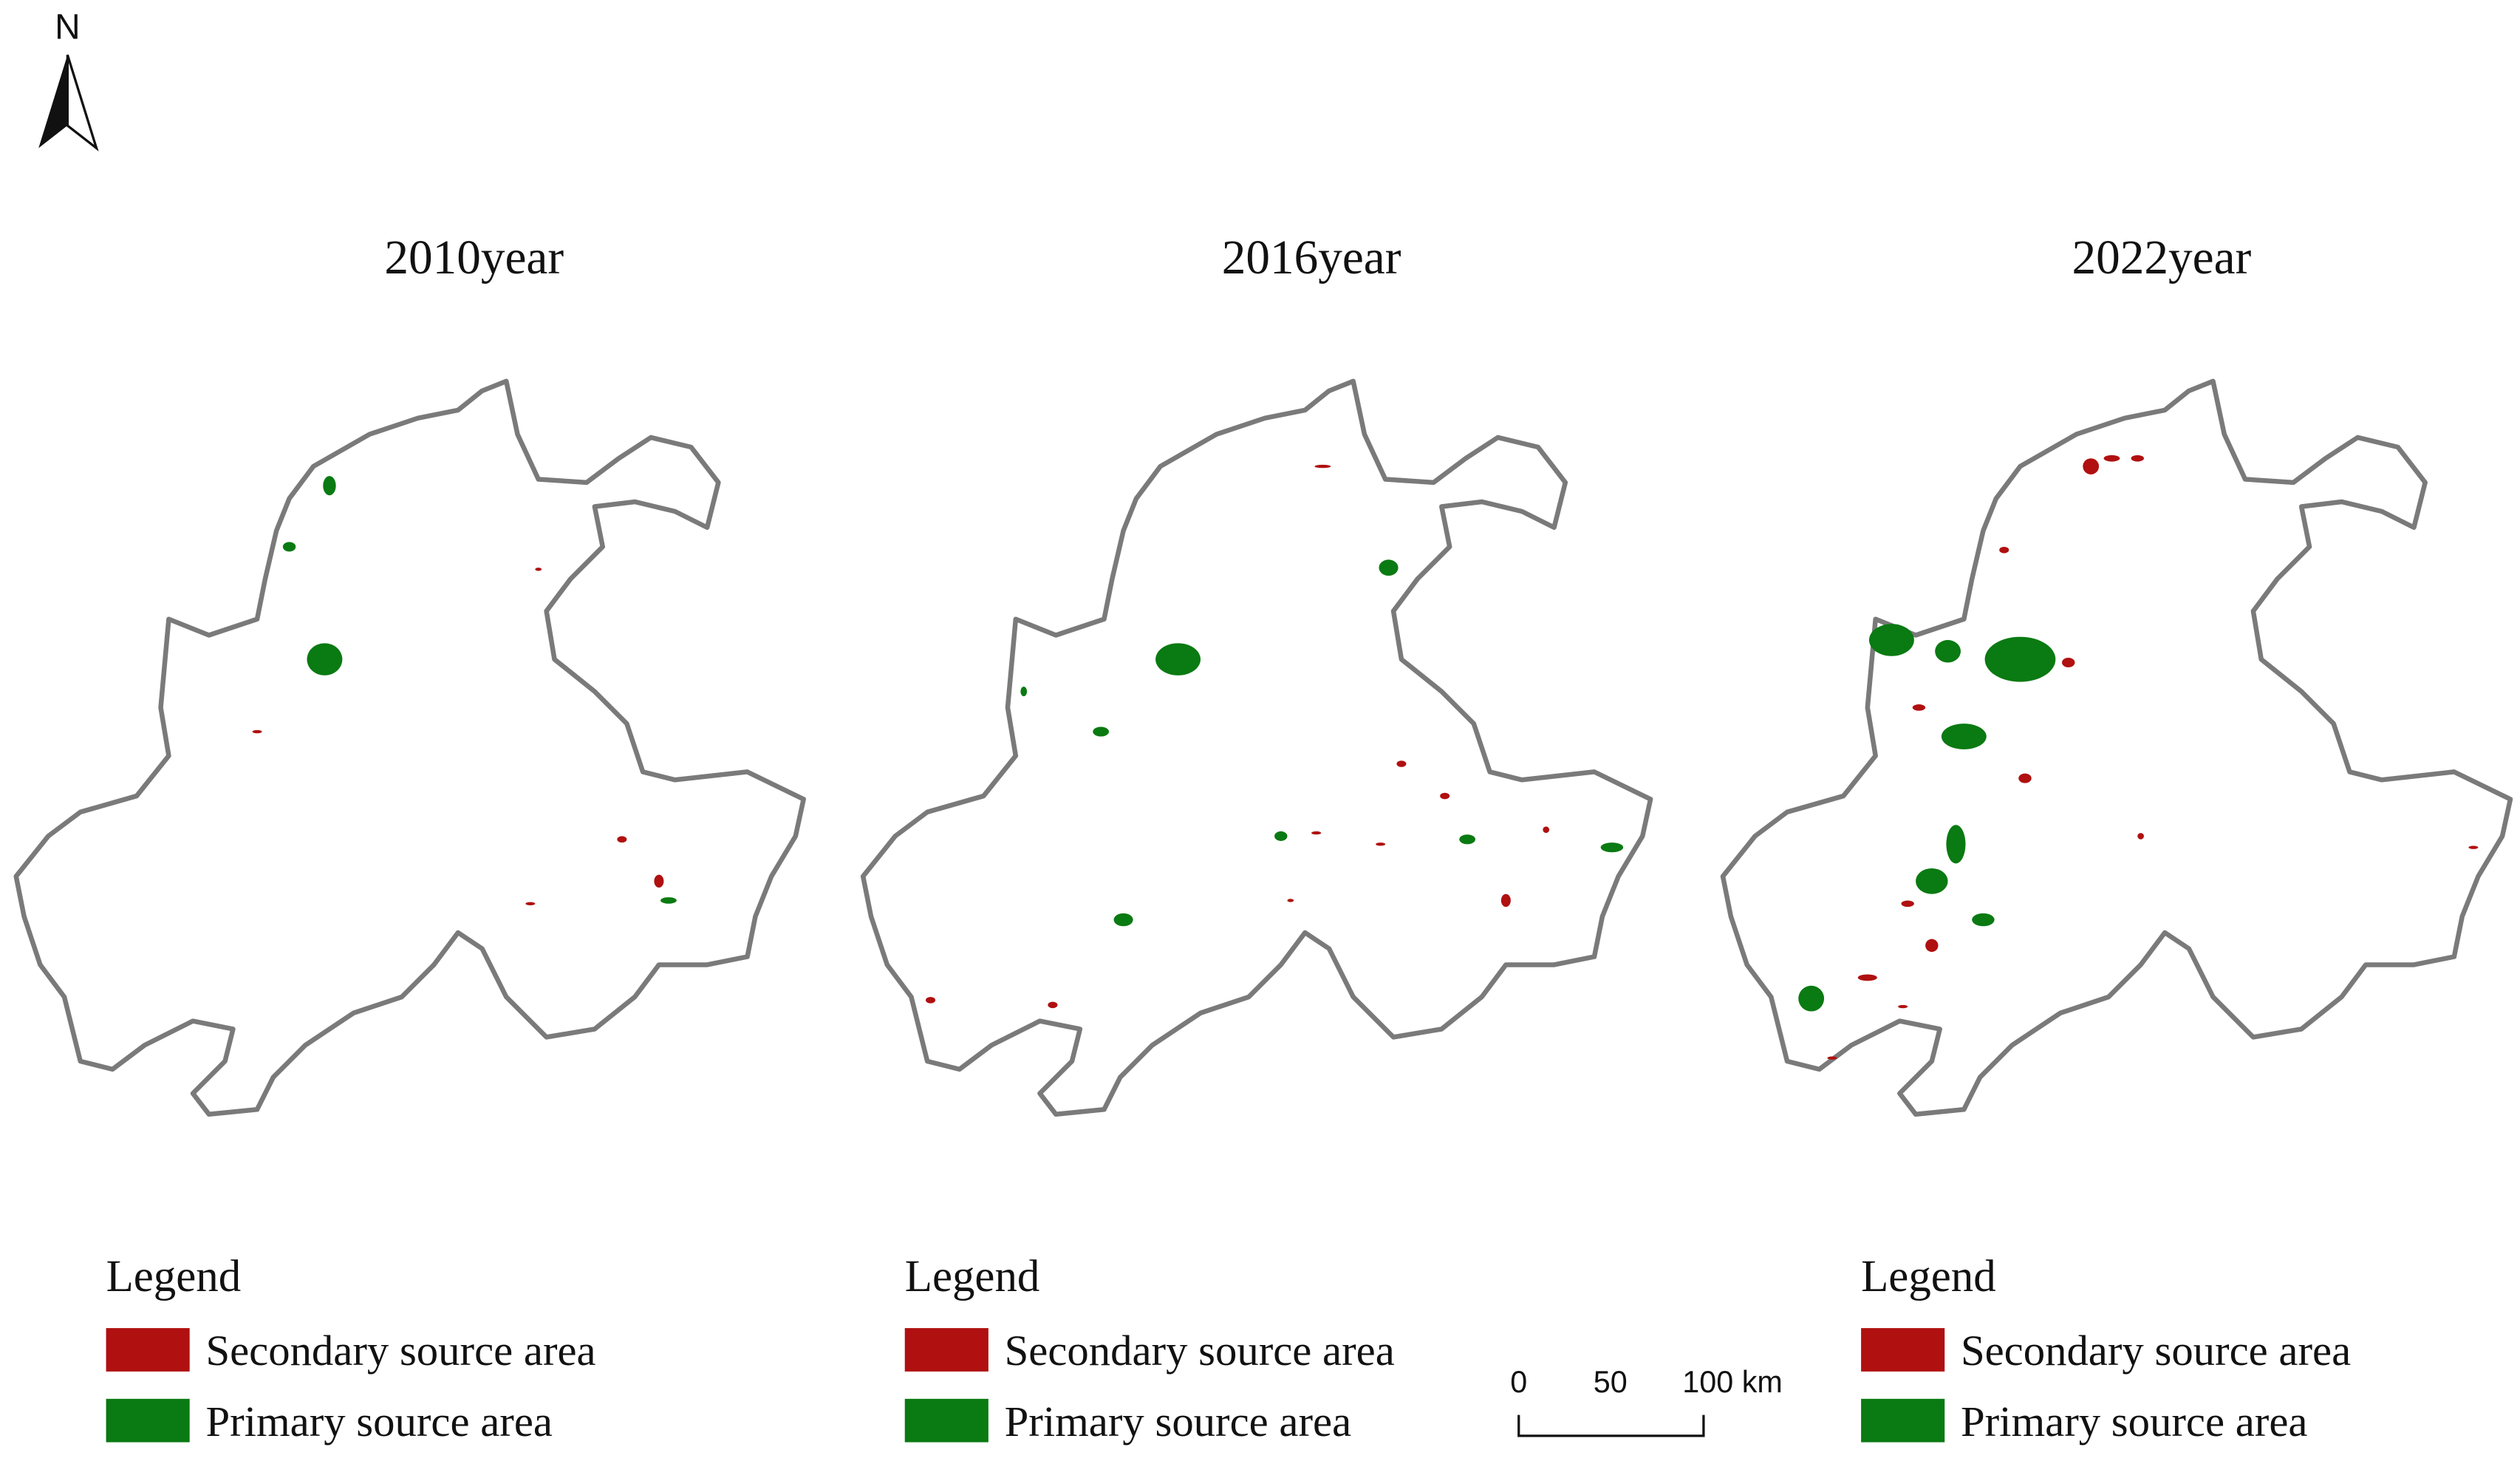 This screenshot has width=2520, height=1481. I want to click on scale-bar: 0 50 100 km, so click(1646, 1401).